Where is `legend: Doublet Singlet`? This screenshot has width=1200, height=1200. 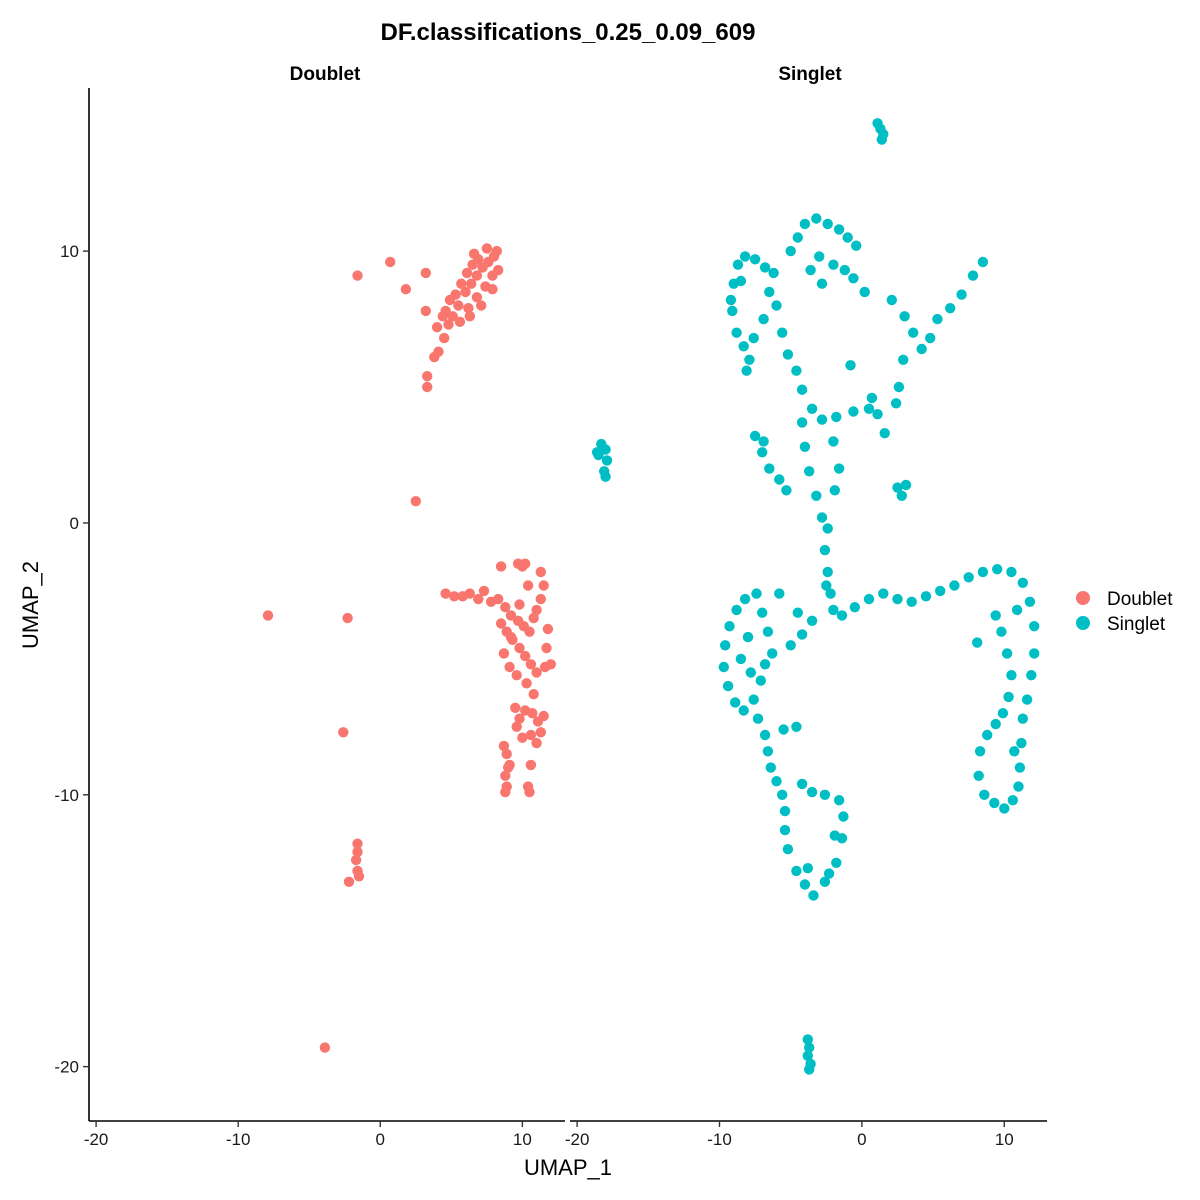
legend: Doublet Singlet is located at coordinates (1124, 612).